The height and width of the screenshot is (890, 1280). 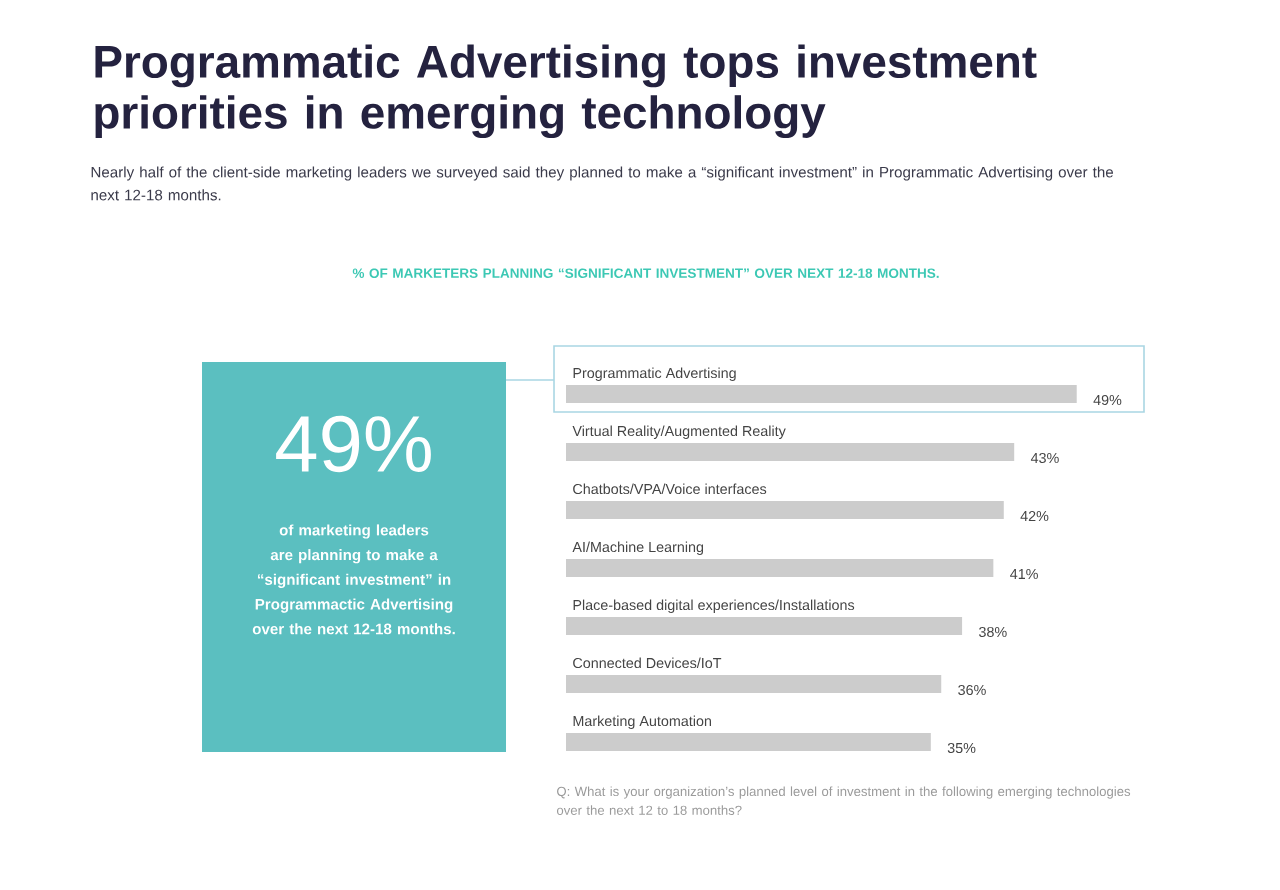 I want to click on chart-title: Programmatic Advertising tops investment priorities in emerging technology, so click(x=566, y=91).